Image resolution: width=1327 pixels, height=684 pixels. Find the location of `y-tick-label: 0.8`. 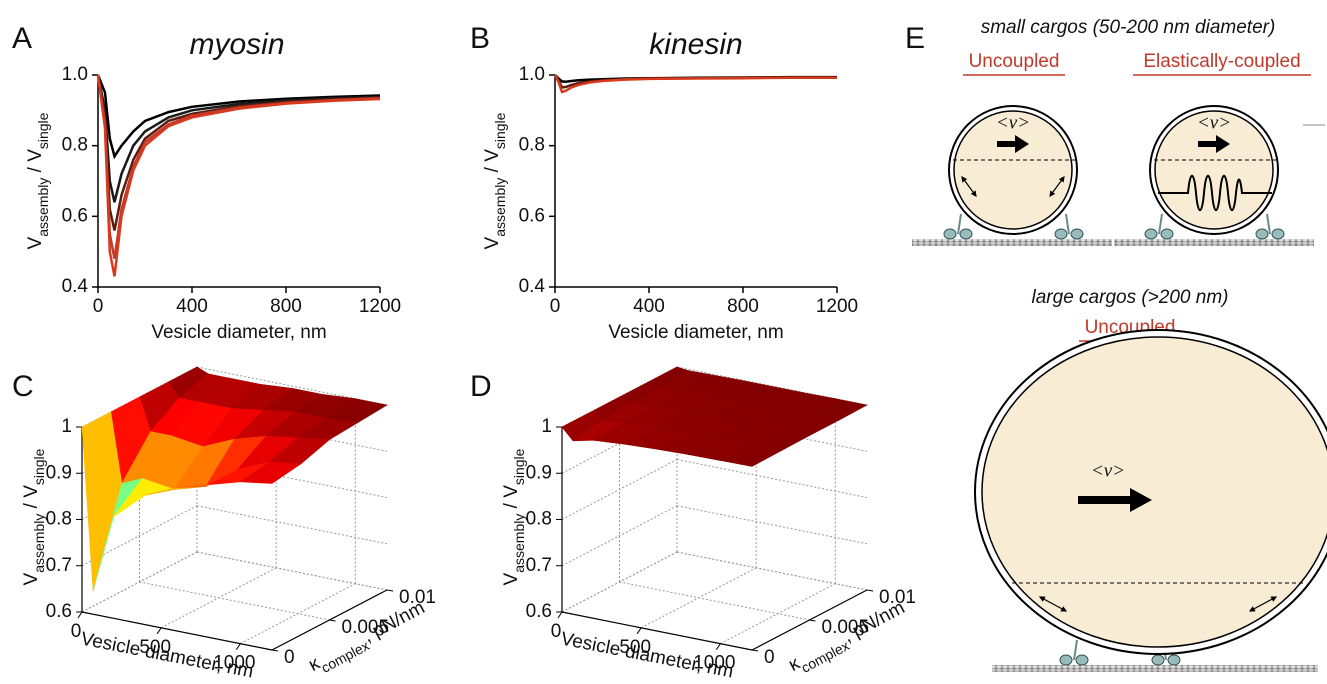

y-tick-label: 0.8 is located at coordinates (75, 145).